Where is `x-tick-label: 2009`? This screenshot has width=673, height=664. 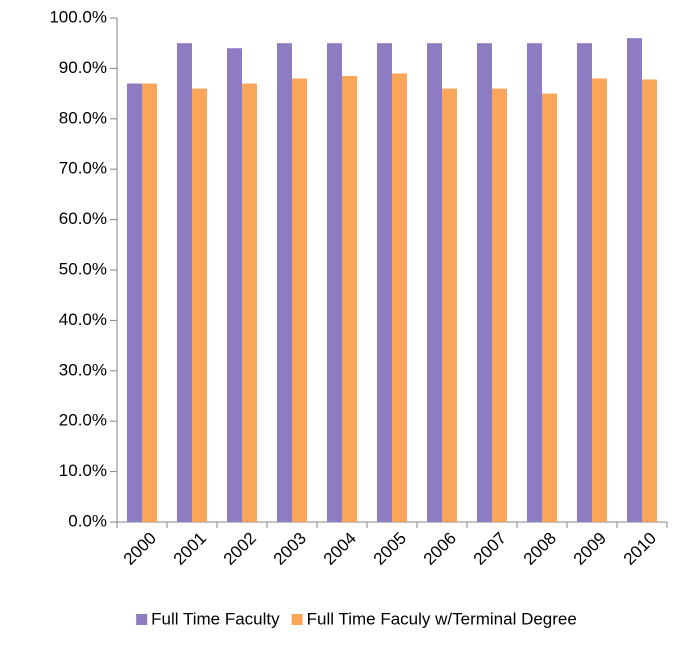 x-tick-label: 2009 is located at coordinates (590, 549).